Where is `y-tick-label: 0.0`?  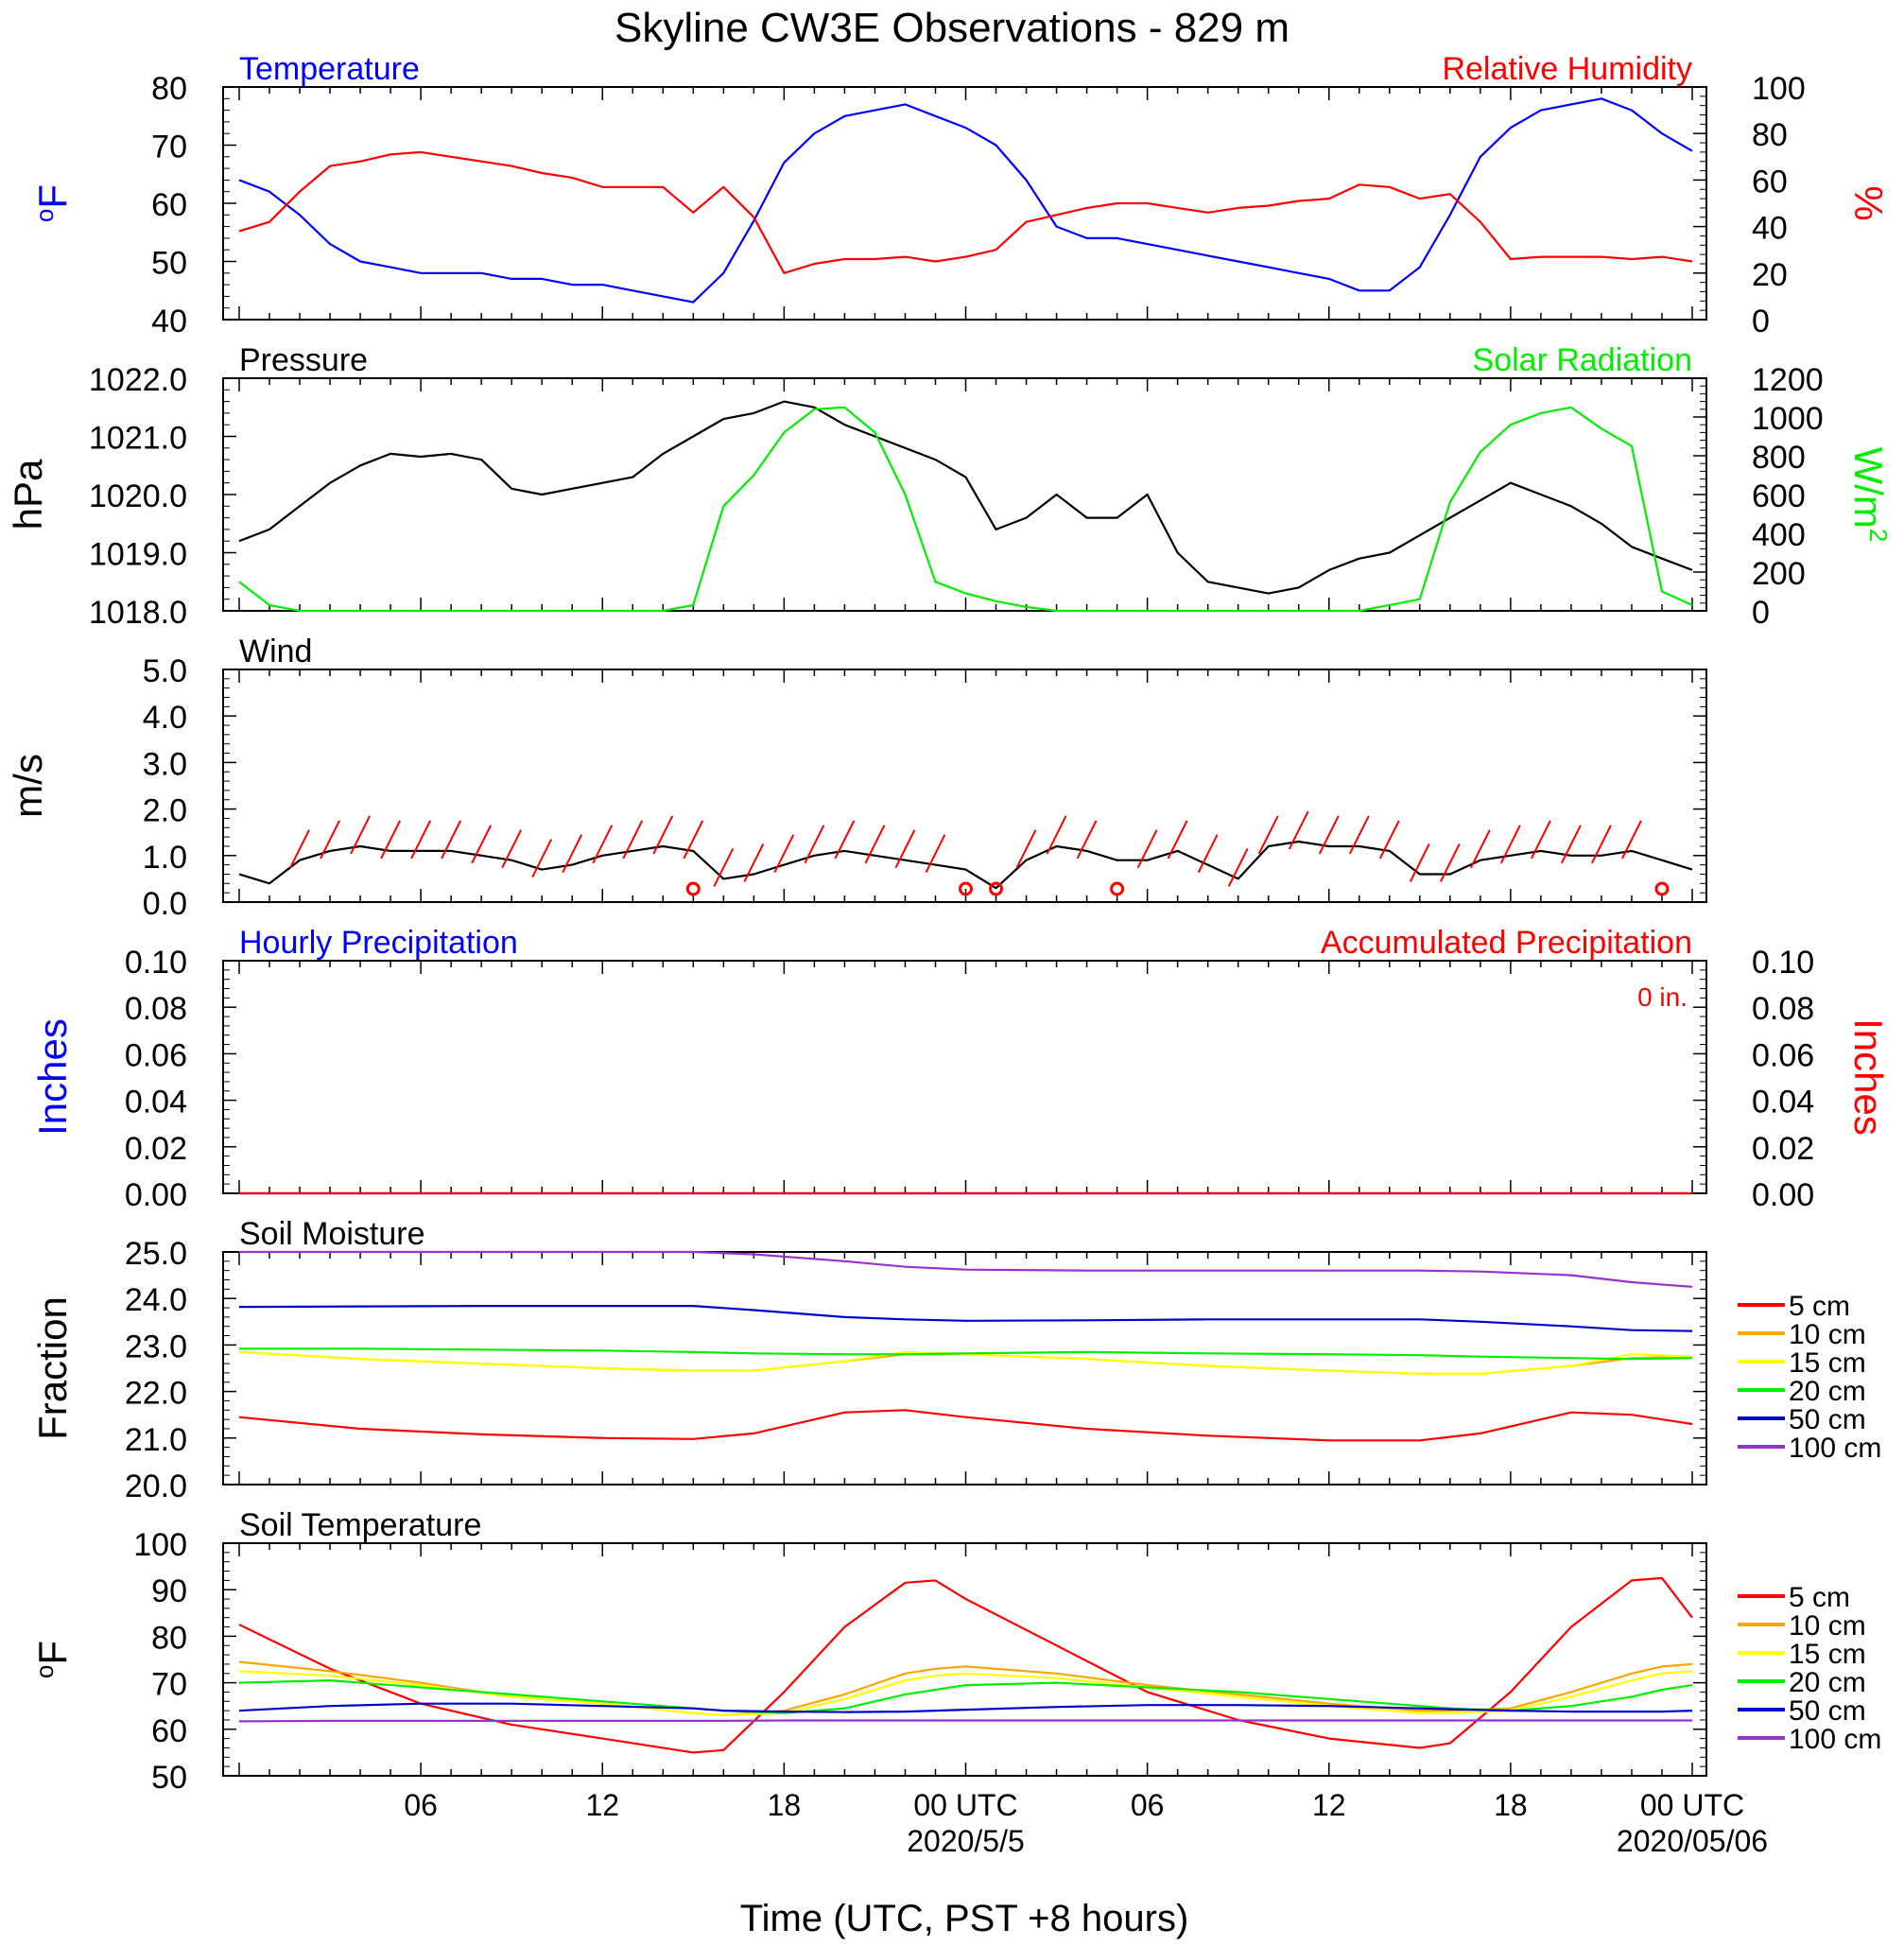 y-tick-label: 0.0 is located at coordinates (165, 904).